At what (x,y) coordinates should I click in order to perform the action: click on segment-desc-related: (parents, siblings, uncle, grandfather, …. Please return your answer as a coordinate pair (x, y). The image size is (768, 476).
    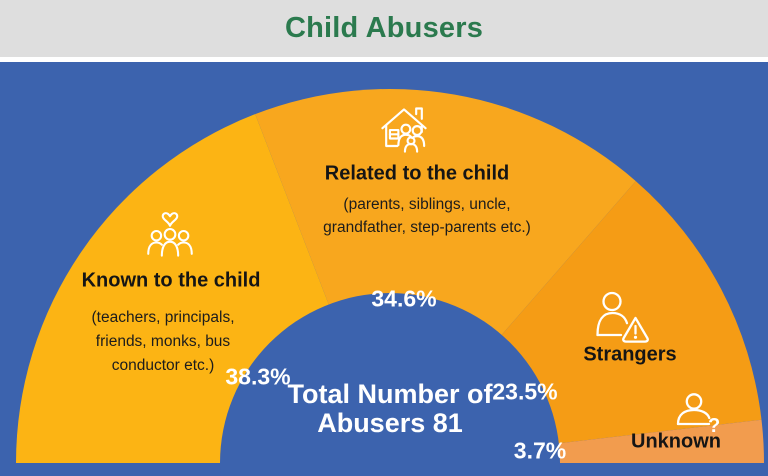
    Looking at the image, I should click on (427, 216).